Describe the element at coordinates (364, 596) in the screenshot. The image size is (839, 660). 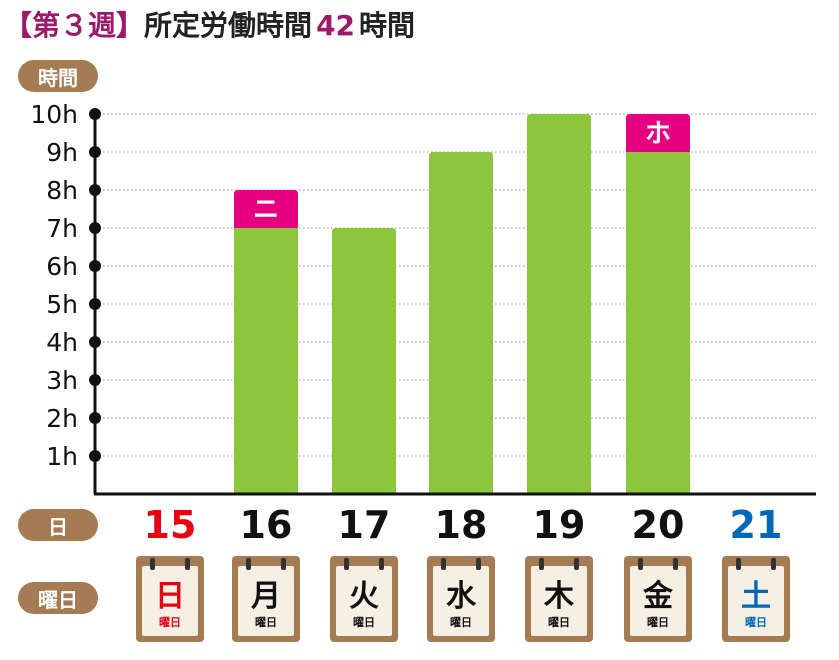
I see `weekday-label: 火` at that location.